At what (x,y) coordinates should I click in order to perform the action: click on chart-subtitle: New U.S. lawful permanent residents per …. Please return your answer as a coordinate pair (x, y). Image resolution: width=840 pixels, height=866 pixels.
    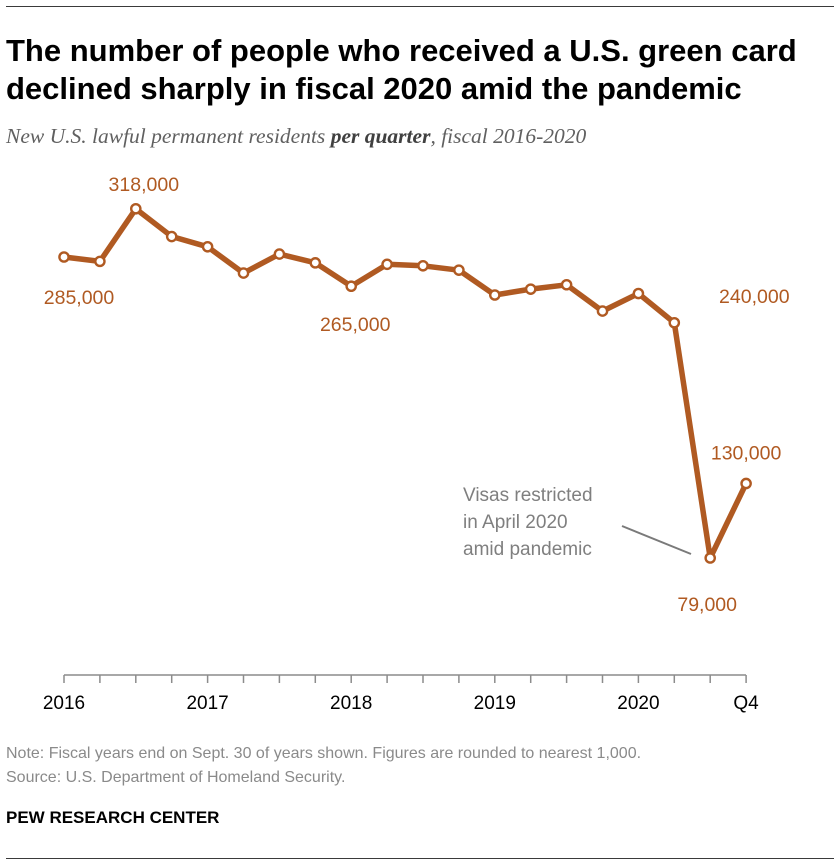
    Looking at the image, I should click on (296, 136).